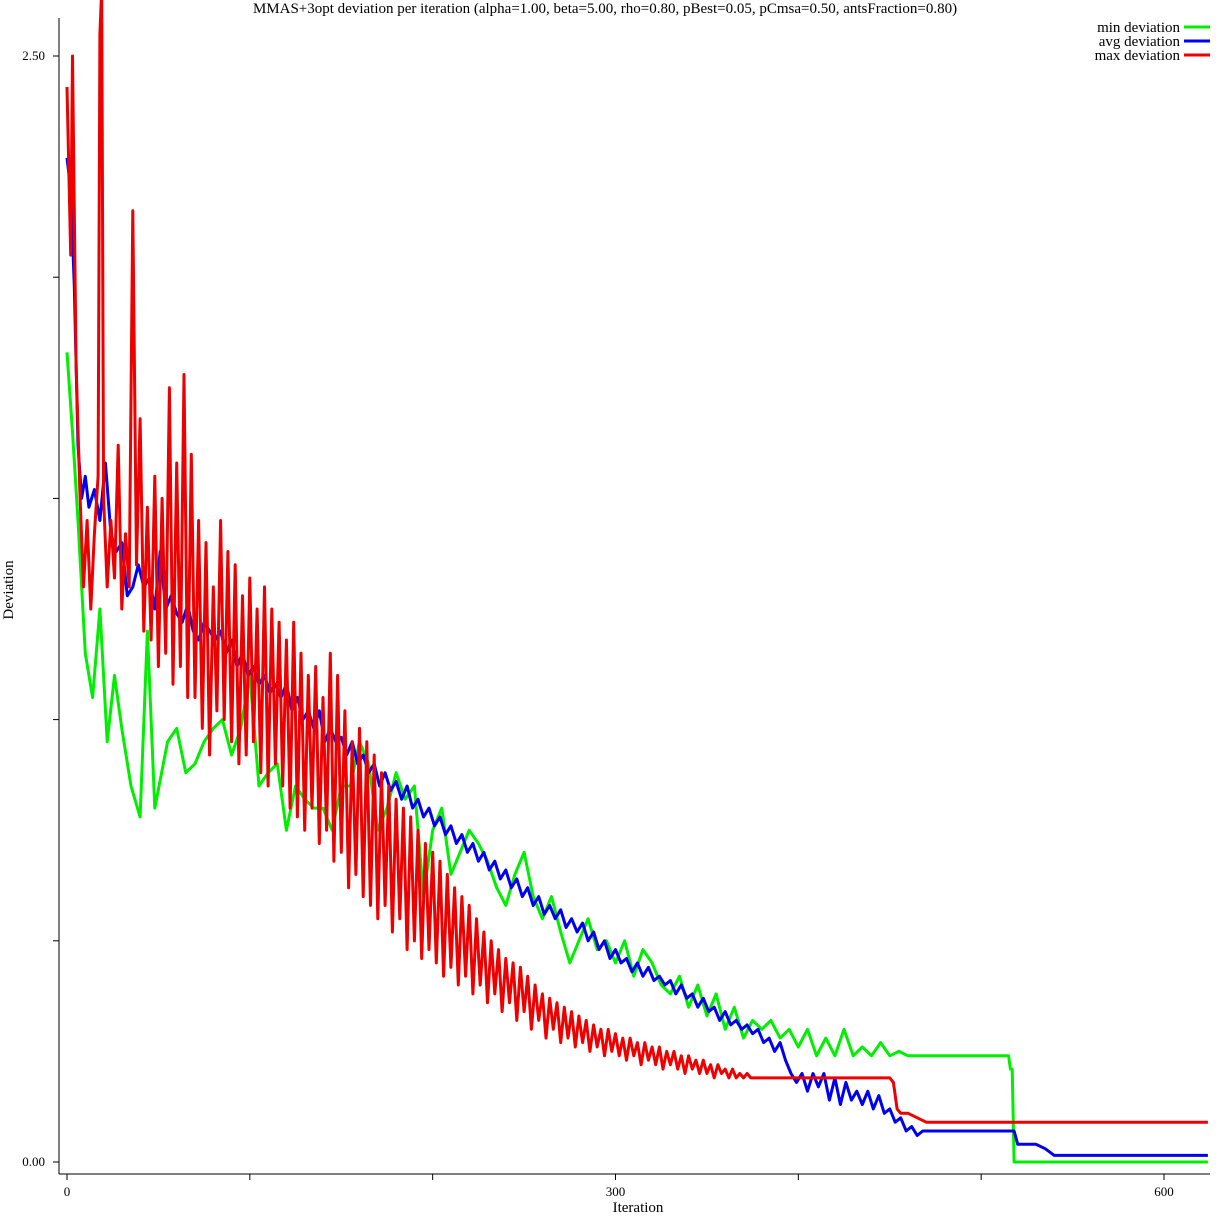 Image resolution: width=1218 pixels, height=1218 pixels. I want to click on y-tick-label: 2.50, so click(33, 55).